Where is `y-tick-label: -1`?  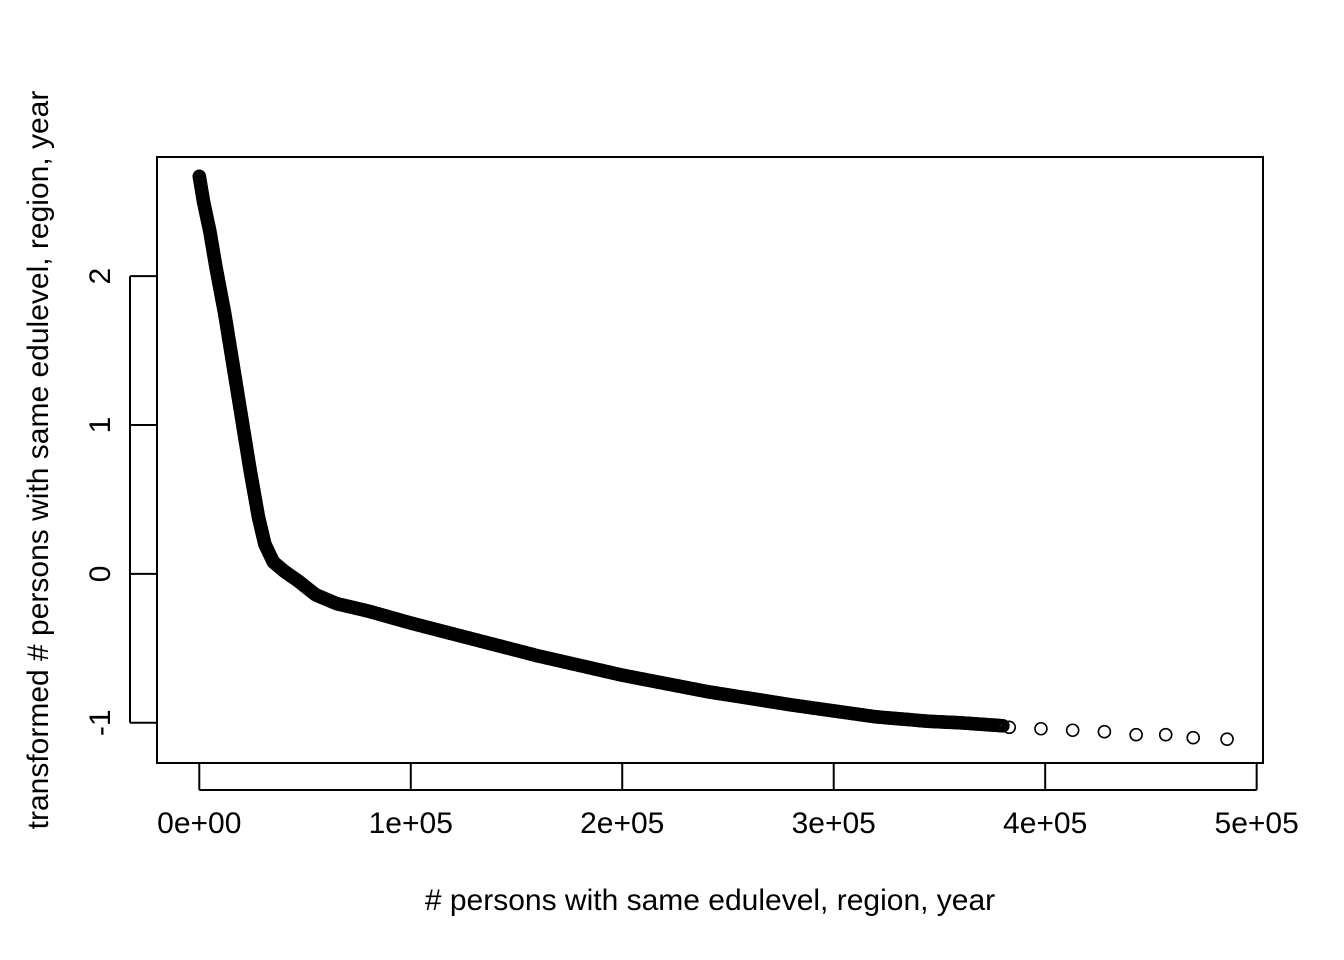
y-tick-label: -1 is located at coordinates (100, 722).